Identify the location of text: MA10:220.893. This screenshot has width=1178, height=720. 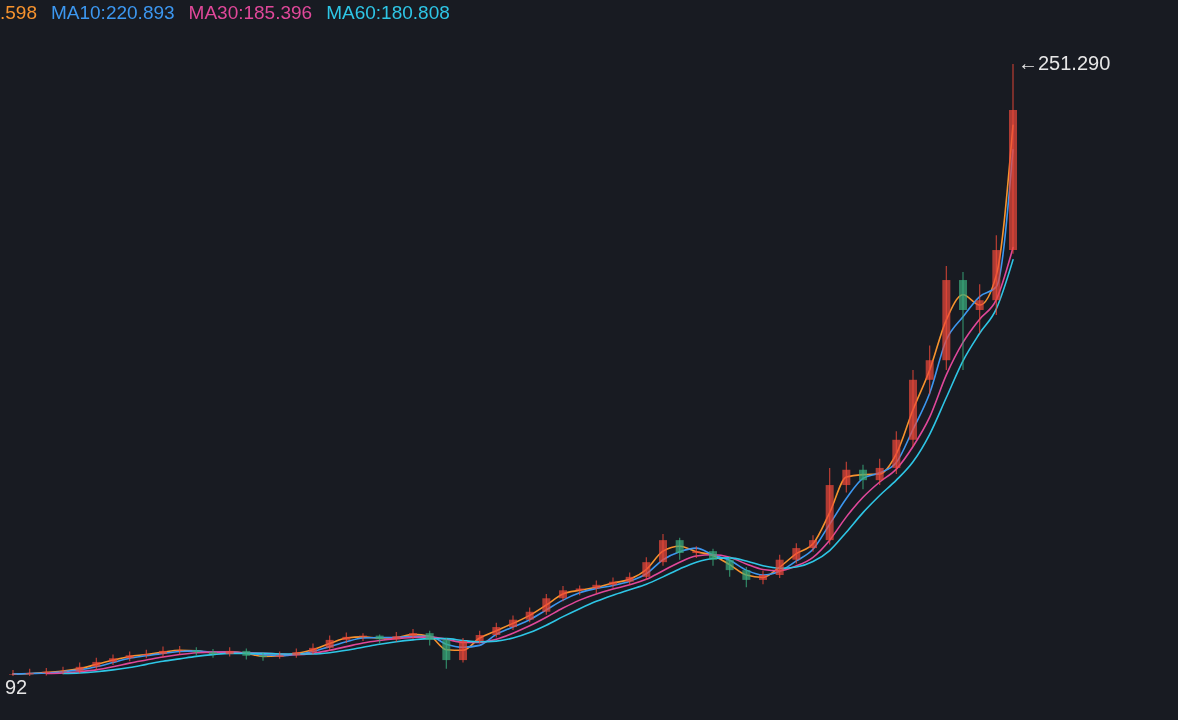
(112, 12).